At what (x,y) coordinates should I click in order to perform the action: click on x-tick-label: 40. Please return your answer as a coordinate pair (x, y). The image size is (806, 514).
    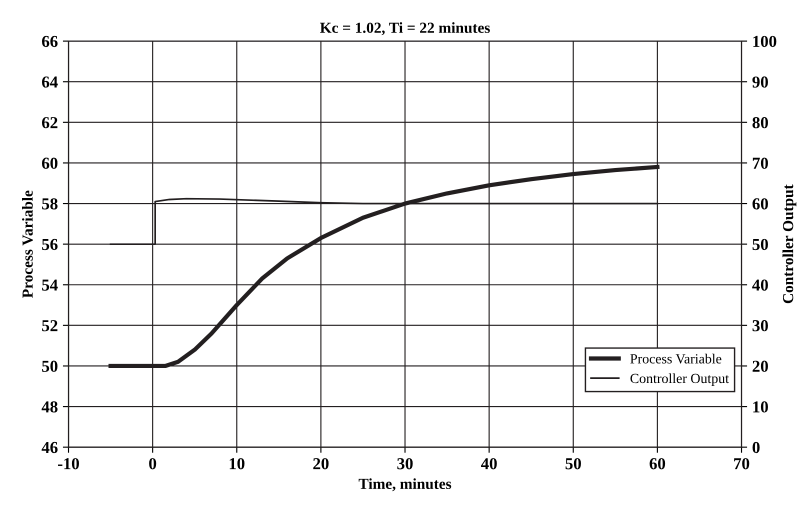
    Looking at the image, I should click on (489, 464).